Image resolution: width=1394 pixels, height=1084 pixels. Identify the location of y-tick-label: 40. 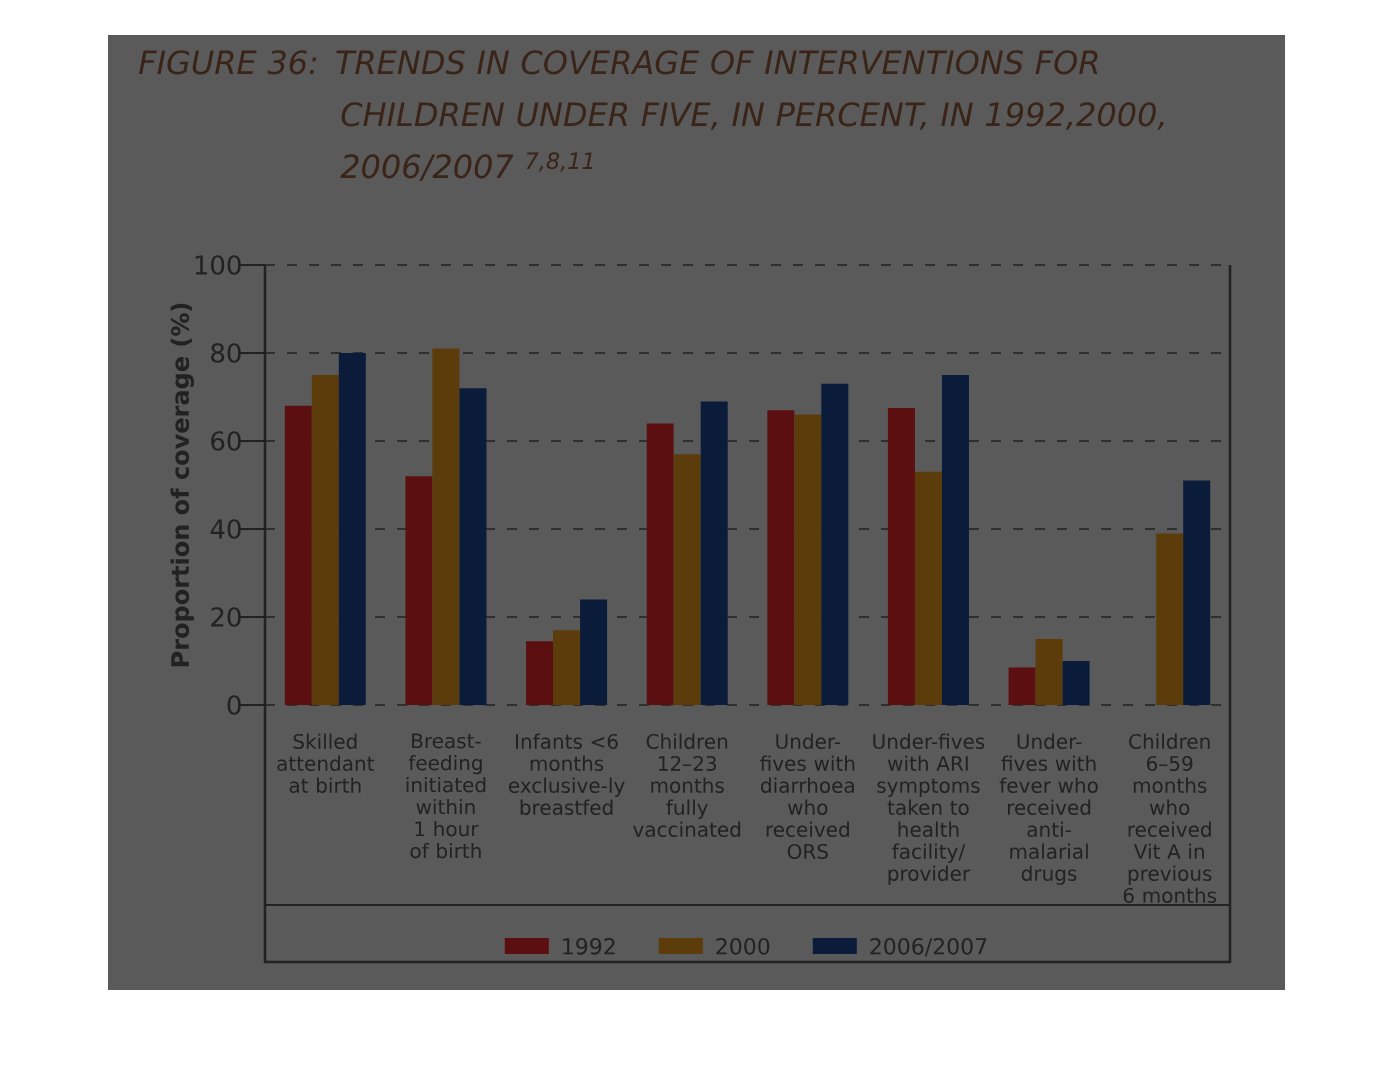
(225, 529).